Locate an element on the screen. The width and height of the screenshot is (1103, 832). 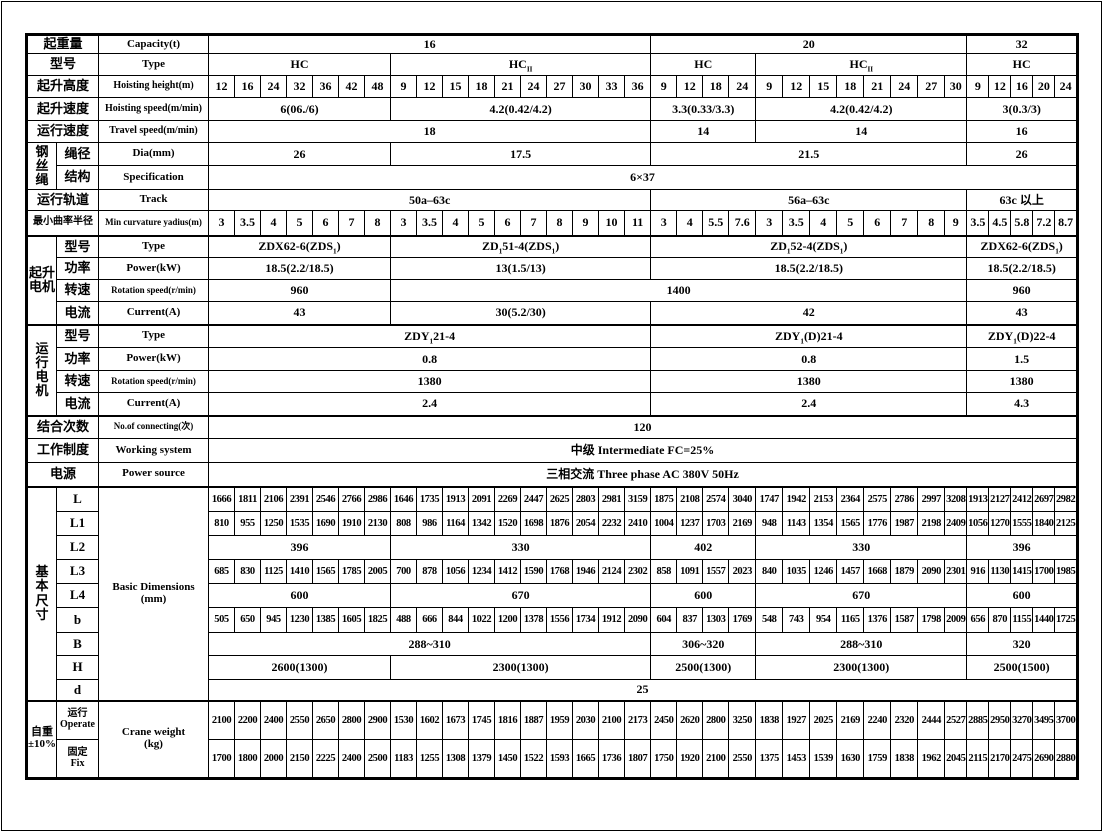
weight-fix-cv7: 1183 is located at coordinates (404, 759).